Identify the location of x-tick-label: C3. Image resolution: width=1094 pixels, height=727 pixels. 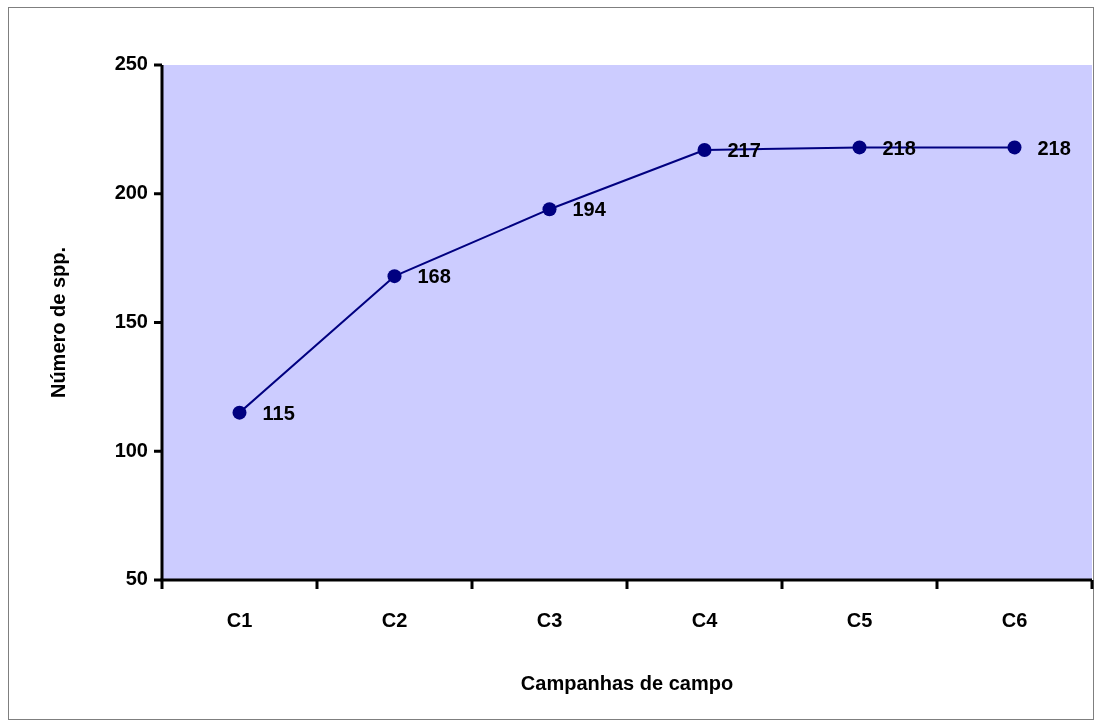
(549, 620).